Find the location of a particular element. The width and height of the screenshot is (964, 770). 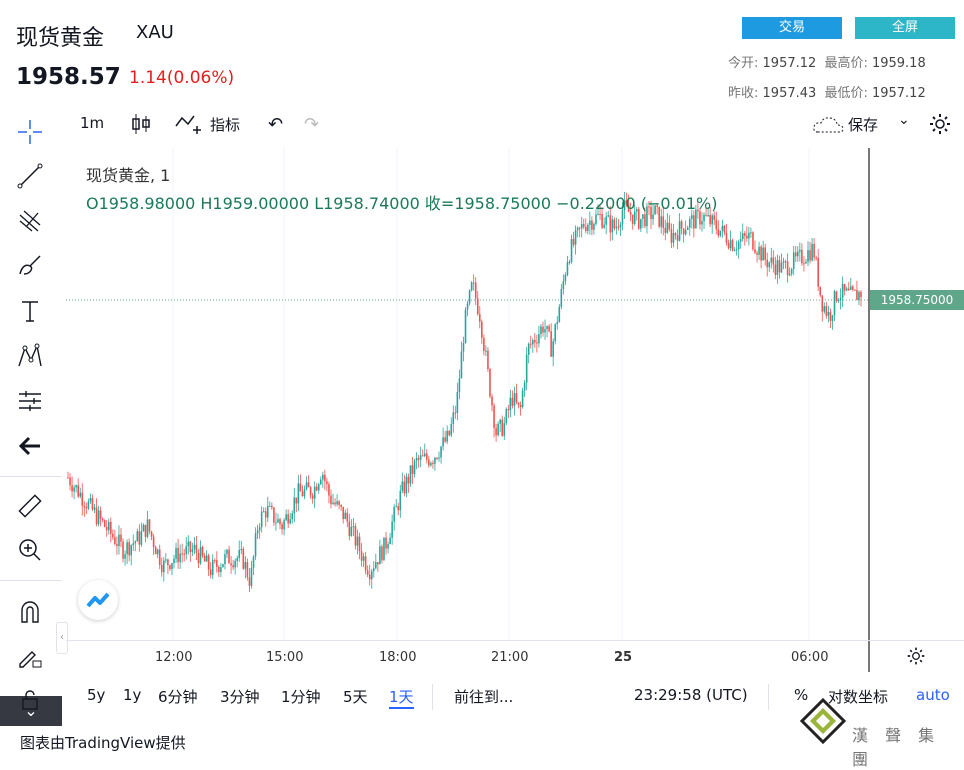

save-button: 保存 is located at coordinates (863, 125).